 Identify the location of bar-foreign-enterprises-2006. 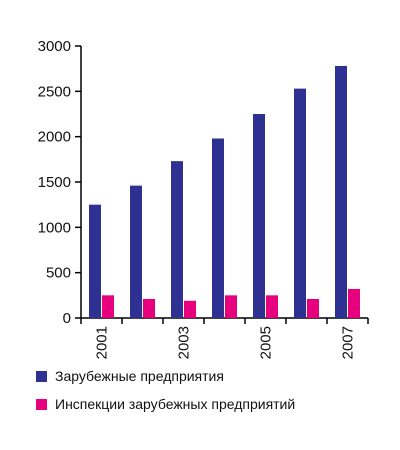
(300, 203).